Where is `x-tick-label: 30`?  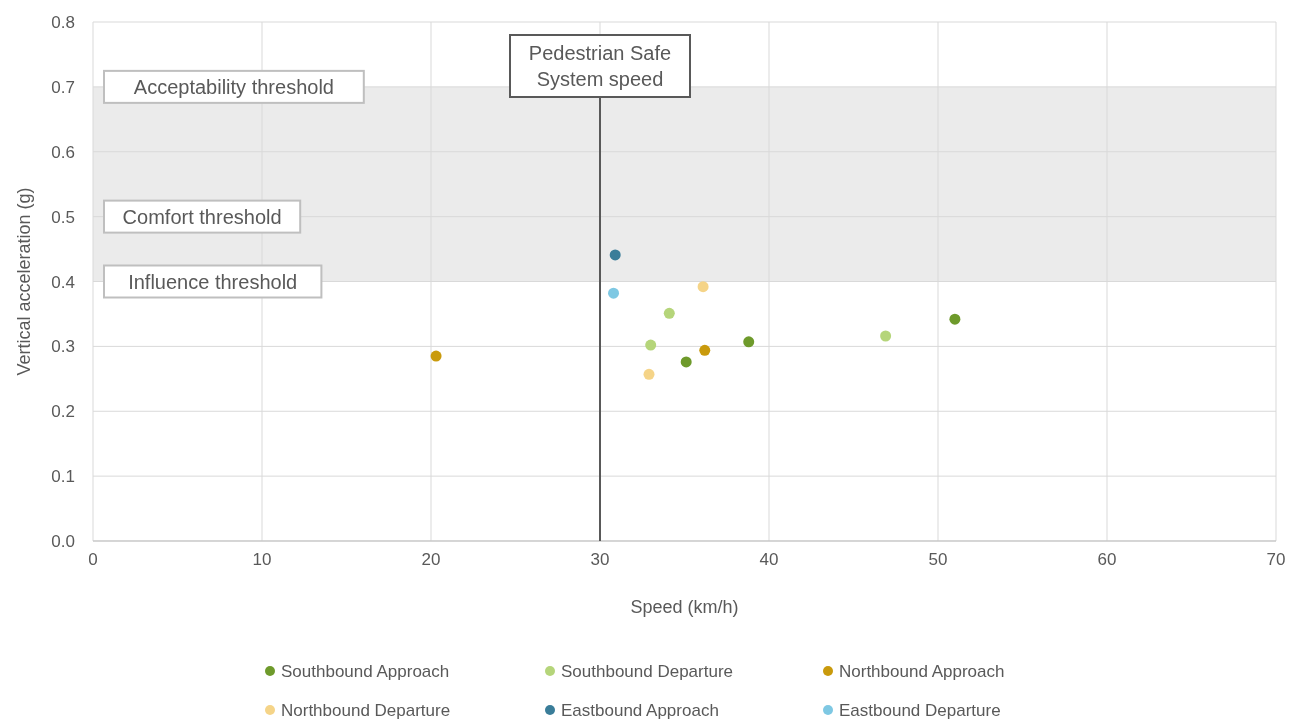 x-tick-label: 30 is located at coordinates (600, 559).